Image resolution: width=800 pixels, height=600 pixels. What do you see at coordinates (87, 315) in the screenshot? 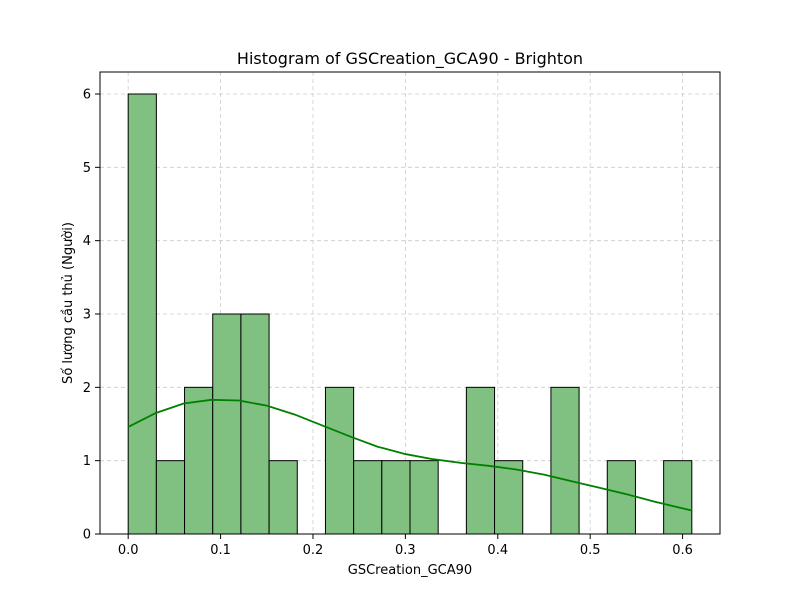
I see `y-tick-label: 3` at bounding box center [87, 315].